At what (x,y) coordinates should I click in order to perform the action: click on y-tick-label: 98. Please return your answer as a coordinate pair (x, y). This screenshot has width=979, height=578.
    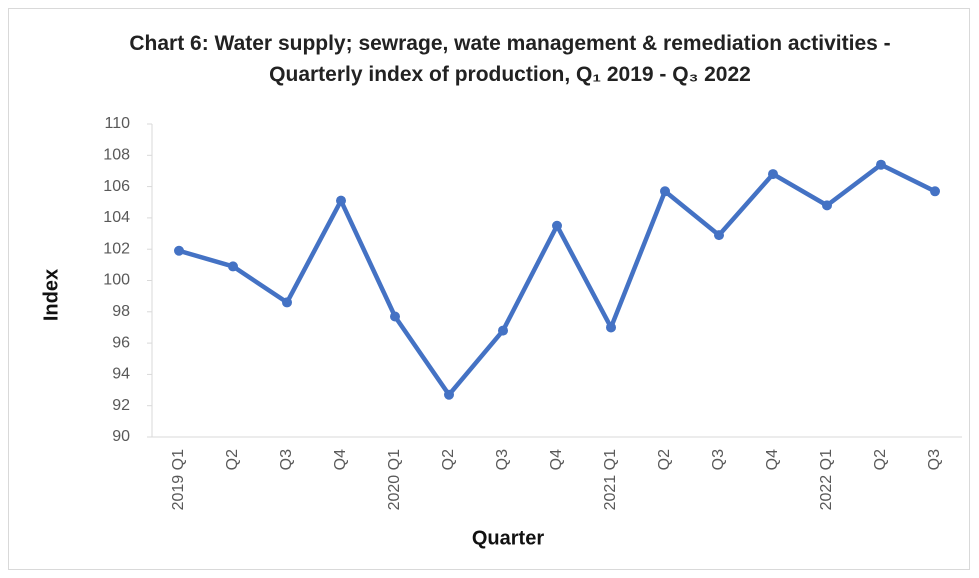
    Looking at the image, I should click on (121, 311).